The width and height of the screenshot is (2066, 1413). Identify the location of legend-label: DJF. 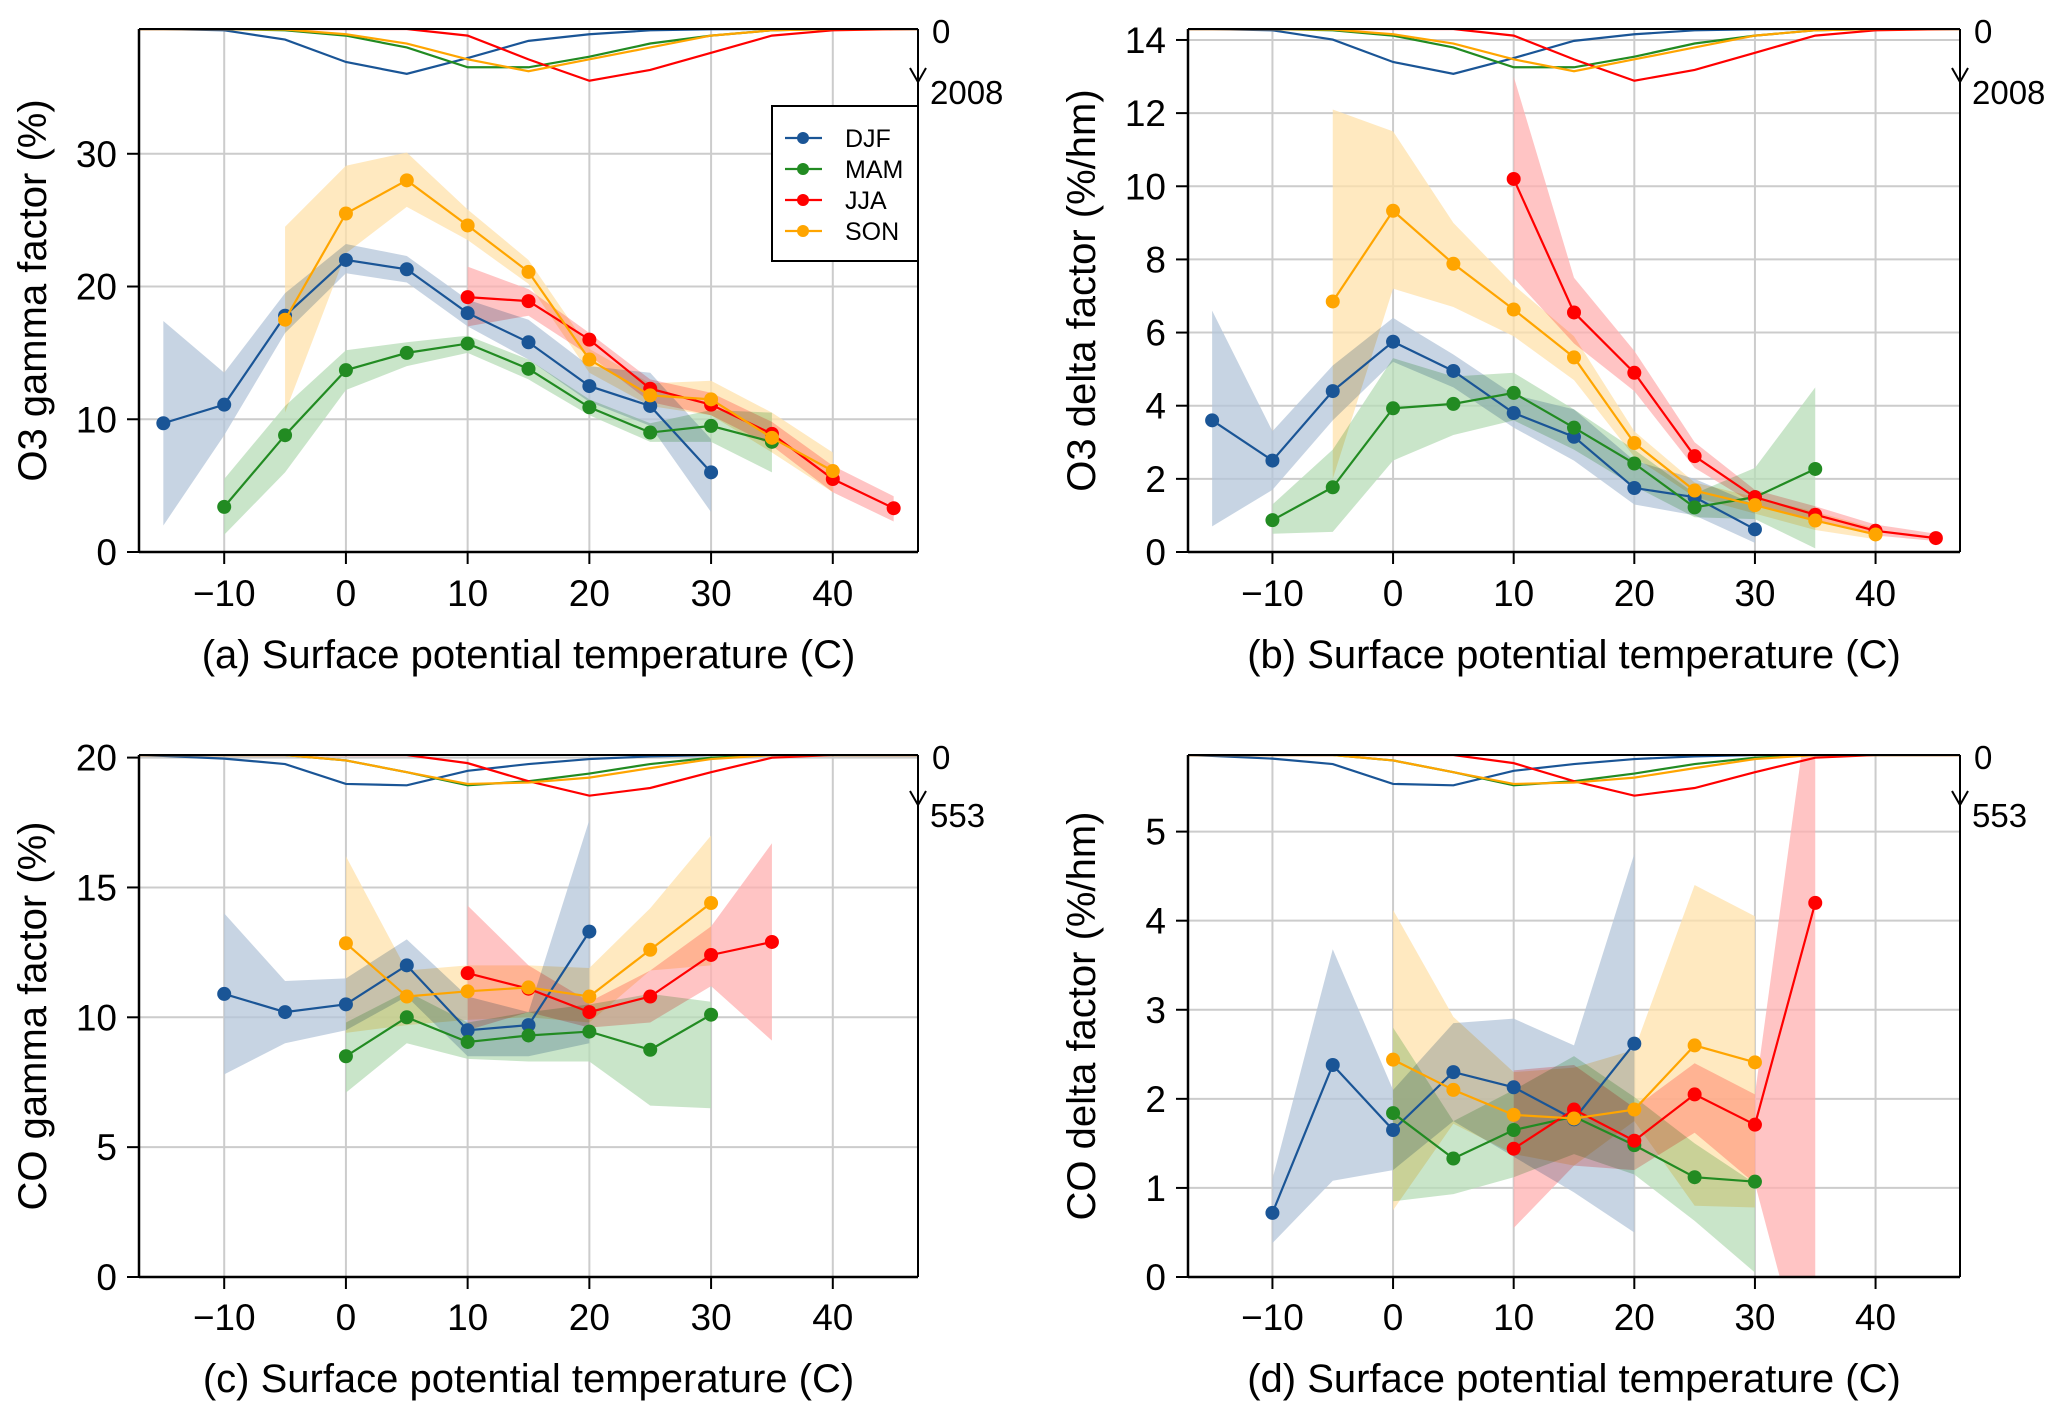
(868, 139).